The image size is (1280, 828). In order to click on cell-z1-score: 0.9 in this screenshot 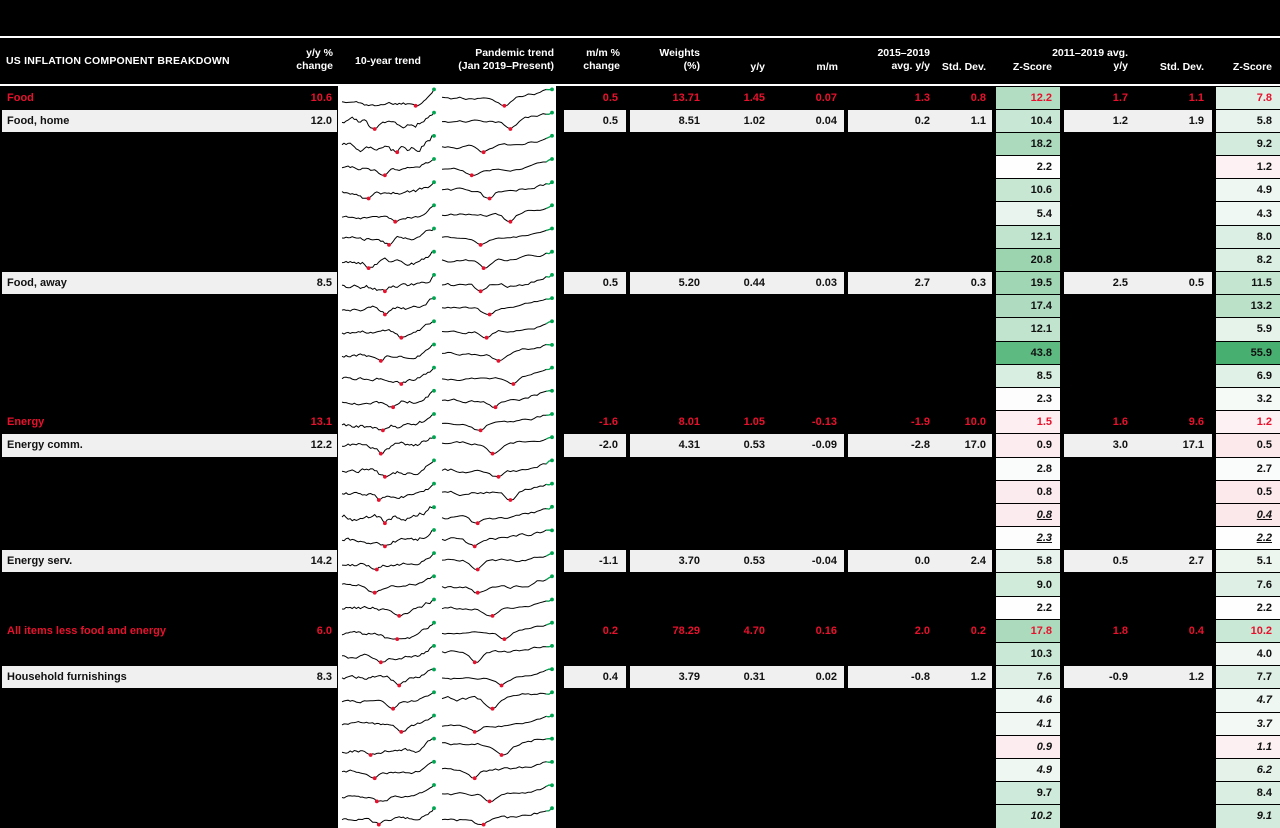, I will do `click(1028, 746)`.